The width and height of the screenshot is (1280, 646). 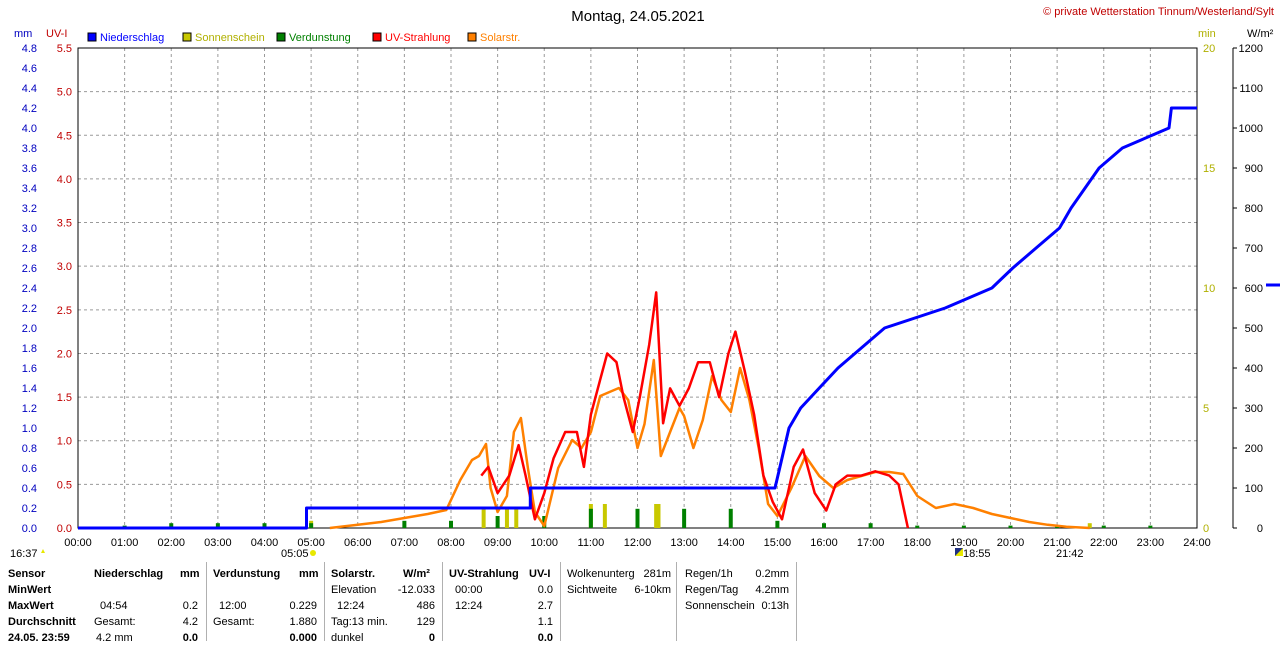 What do you see at coordinates (1207, 34) in the screenshot?
I see `axis-unit-min: min` at bounding box center [1207, 34].